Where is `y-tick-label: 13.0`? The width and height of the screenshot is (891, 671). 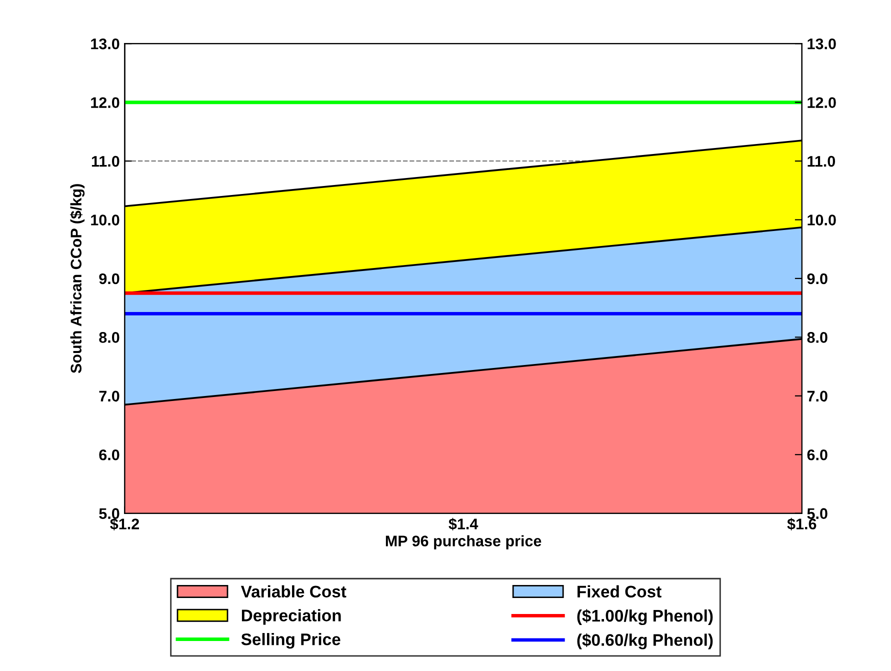 y-tick-label: 13.0 is located at coordinates (105, 44).